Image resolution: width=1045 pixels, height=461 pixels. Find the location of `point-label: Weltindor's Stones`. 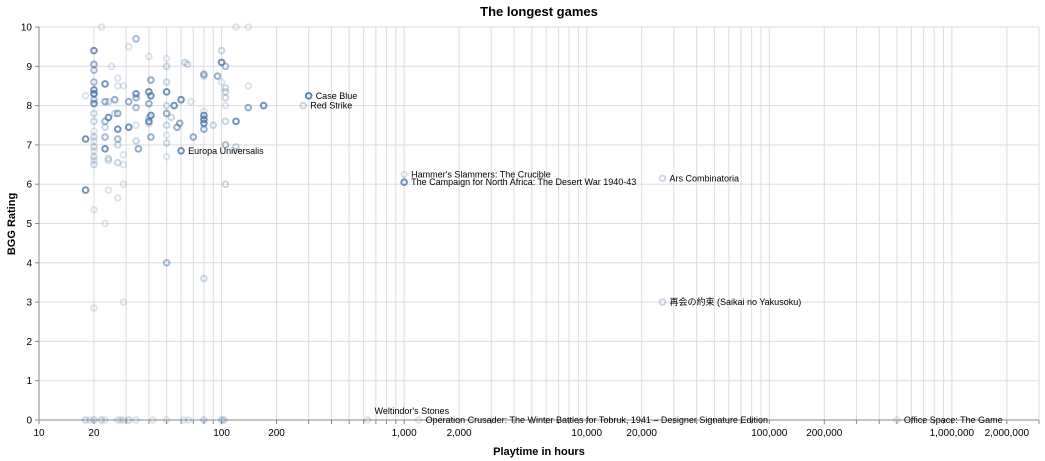

point-label: Weltindor's Stones is located at coordinates (412, 411).